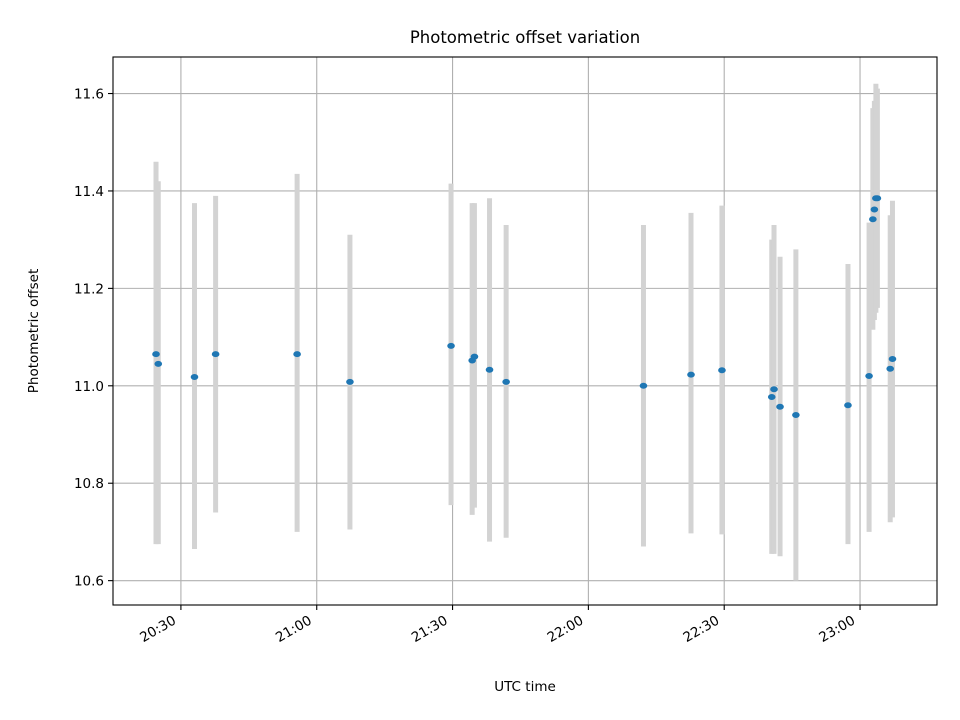 The width and height of the screenshot is (960, 720). Describe the element at coordinates (89, 484) in the screenshot. I see `y-tick-label: 10.8` at that location.